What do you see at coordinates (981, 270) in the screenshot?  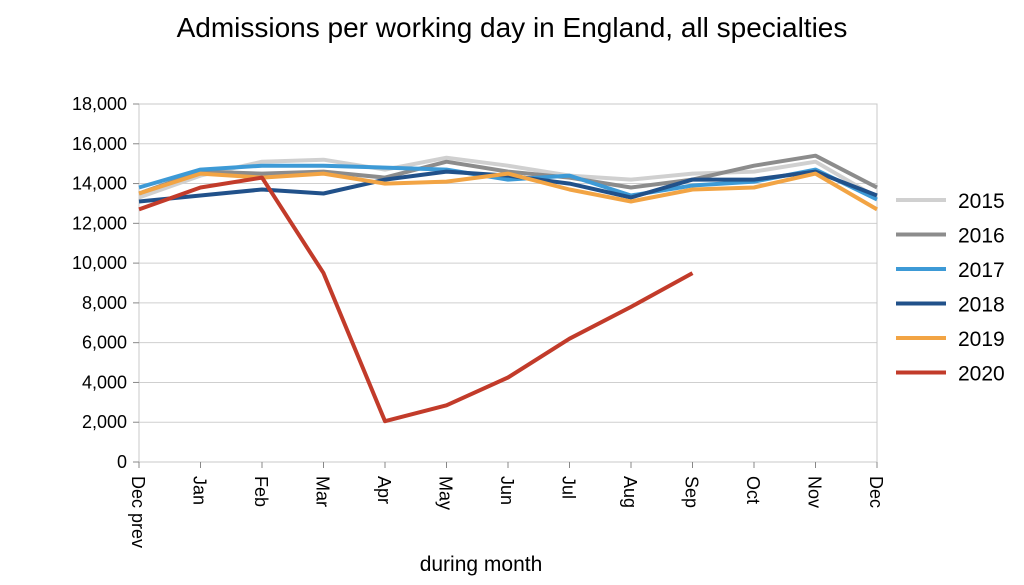 I see `legend-label: 2017` at bounding box center [981, 270].